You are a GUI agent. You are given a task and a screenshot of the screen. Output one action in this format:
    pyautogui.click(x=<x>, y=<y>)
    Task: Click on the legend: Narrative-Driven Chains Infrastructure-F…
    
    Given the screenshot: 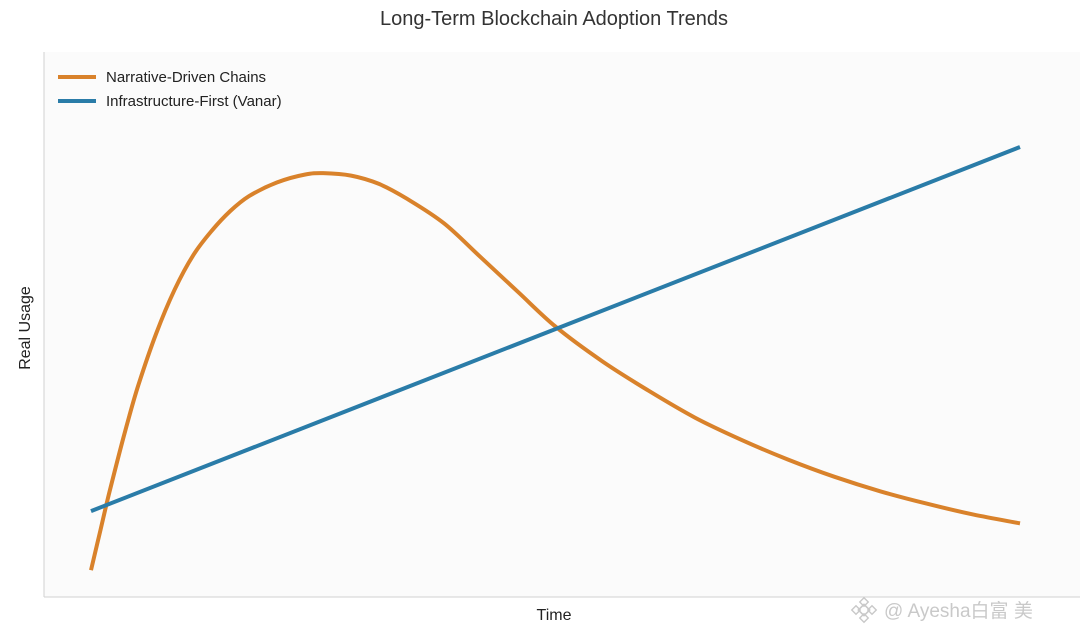 What is the action you would take?
    pyautogui.click(x=170, y=89)
    